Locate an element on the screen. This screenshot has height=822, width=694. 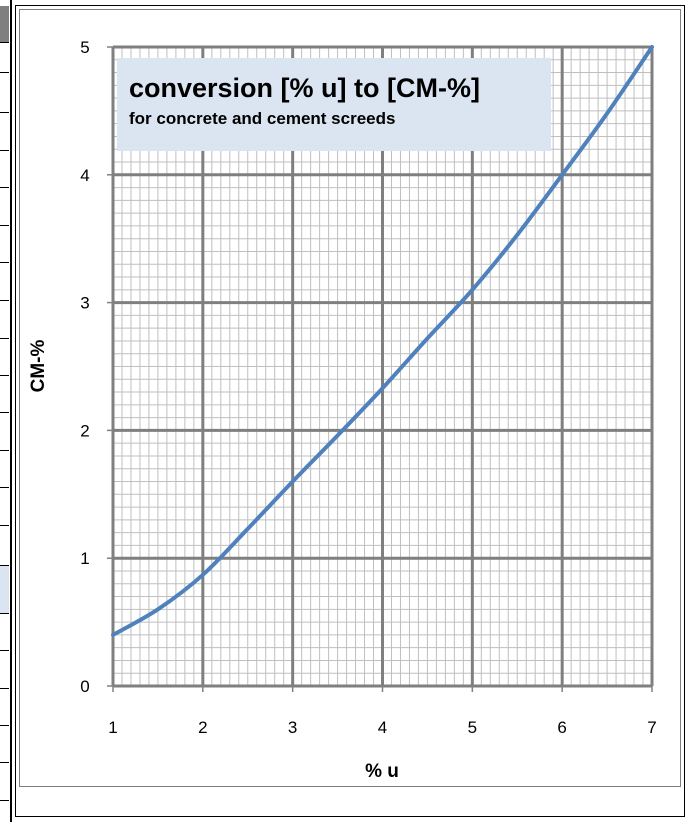
y-tick-label: 3 is located at coordinates (84, 303).